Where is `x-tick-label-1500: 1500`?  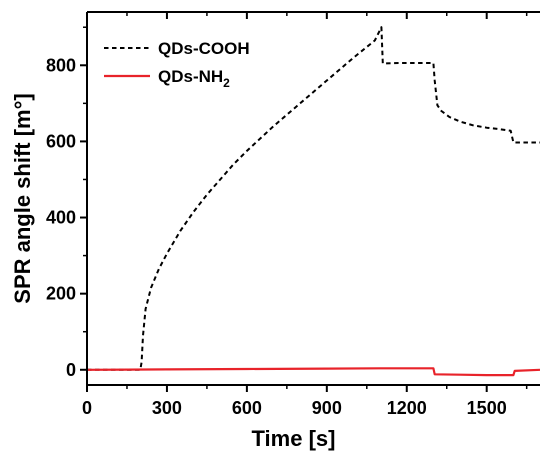
x-tick-label-1500: 1500 is located at coordinates (487, 408).